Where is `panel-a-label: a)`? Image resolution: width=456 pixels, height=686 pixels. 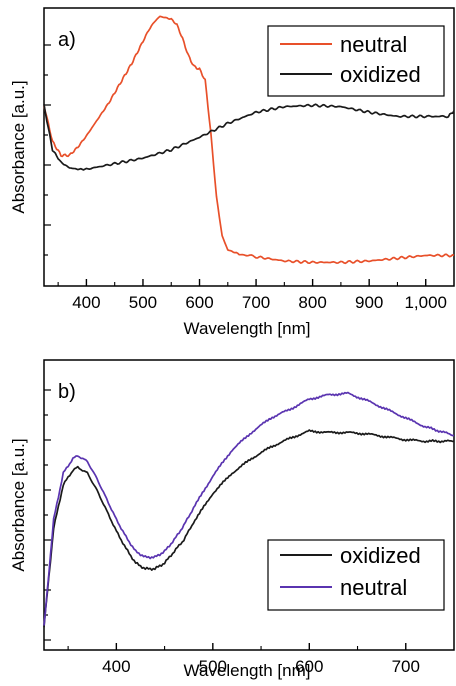 panel-a-label: a) is located at coordinates (67, 40).